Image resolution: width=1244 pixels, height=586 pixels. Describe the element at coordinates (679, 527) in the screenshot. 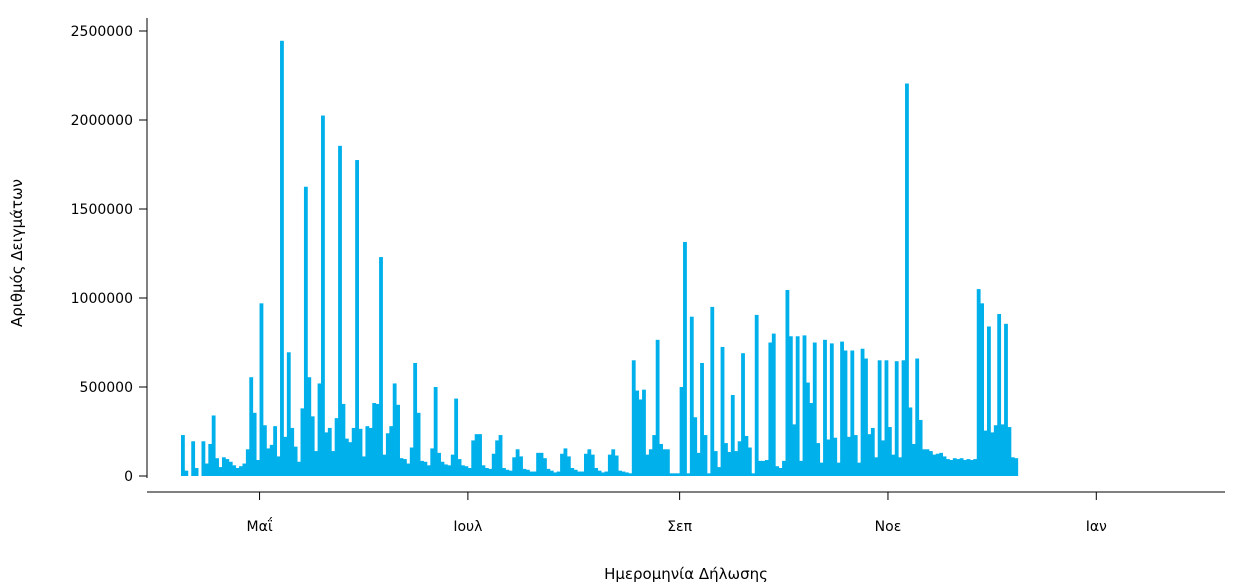

I see `x-tick-label: Σεπ` at that location.